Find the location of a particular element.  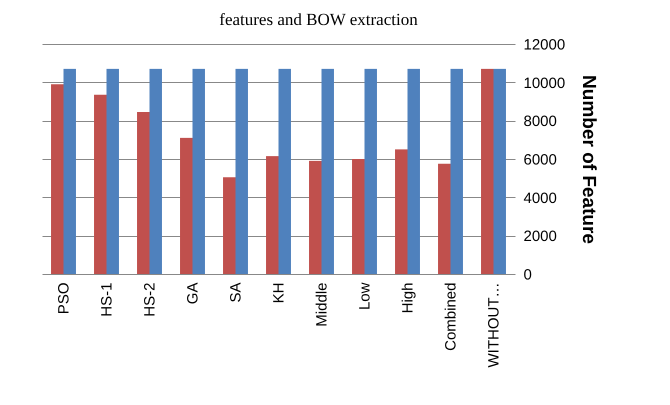

y-tick-label: 0 is located at coordinates (528, 275).